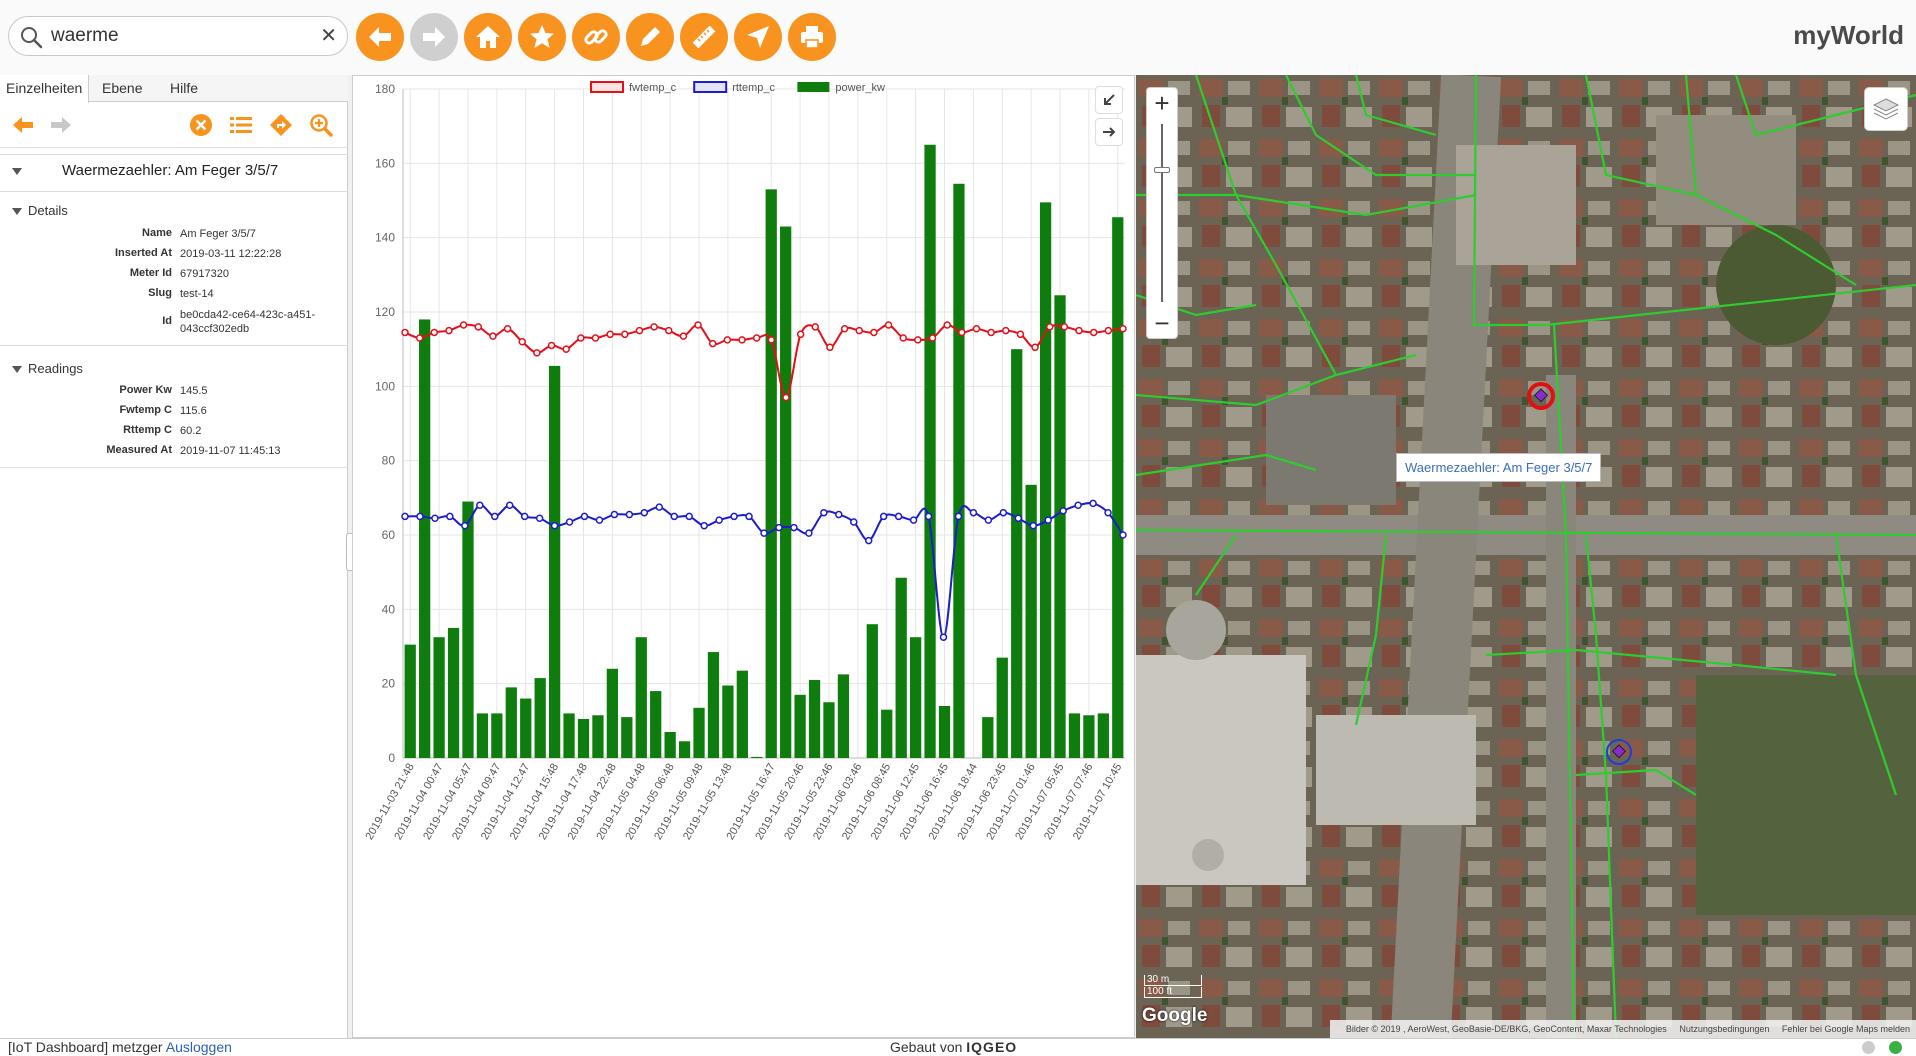 This screenshot has width=1916, height=1056. What do you see at coordinates (650, 37) in the screenshot?
I see `edit-button` at bounding box center [650, 37].